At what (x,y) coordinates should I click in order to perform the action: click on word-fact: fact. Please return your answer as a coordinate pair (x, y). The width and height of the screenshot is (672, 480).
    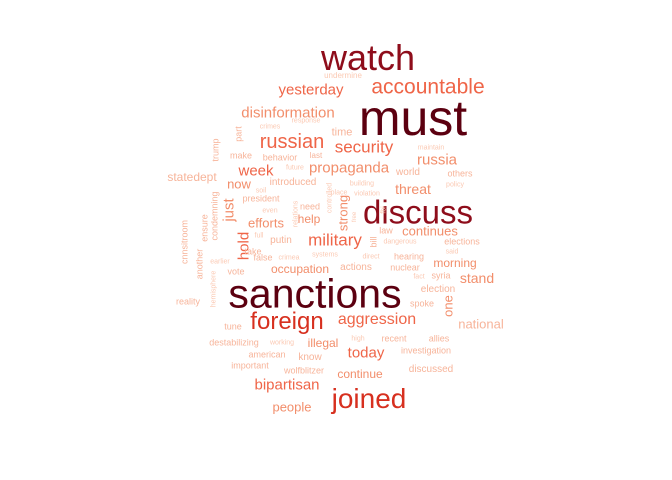
    Looking at the image, I should click on (419, 277).